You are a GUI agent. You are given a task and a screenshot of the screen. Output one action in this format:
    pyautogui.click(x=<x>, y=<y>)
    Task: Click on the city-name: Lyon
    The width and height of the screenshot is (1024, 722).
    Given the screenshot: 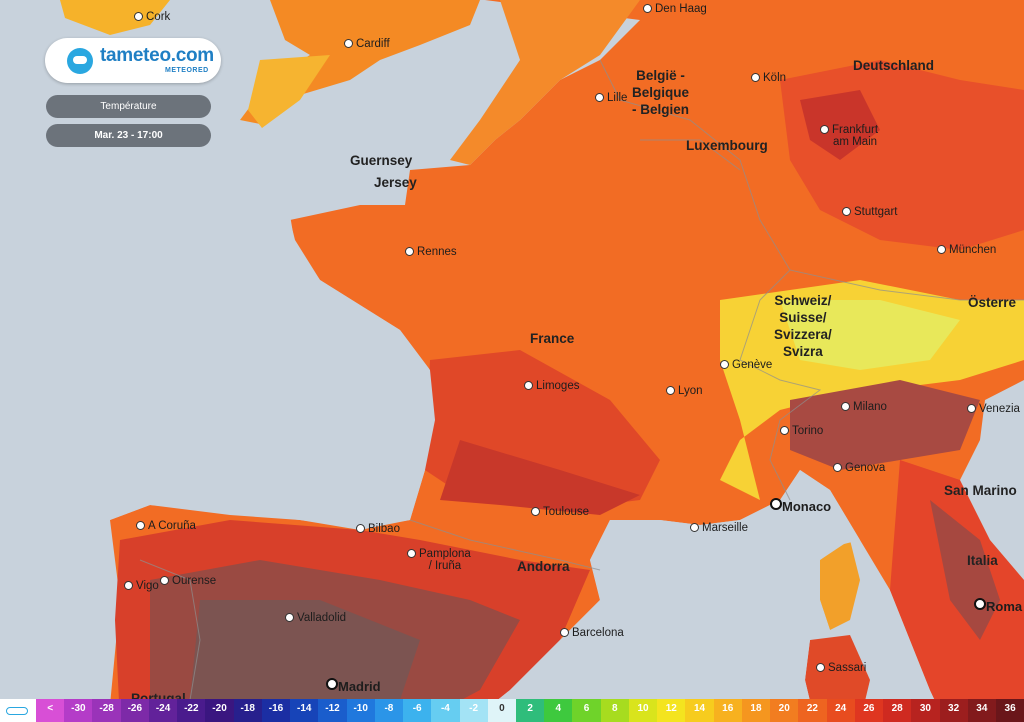 What is the action you would take?
    pyautogui.click(x=690, y=391)
    